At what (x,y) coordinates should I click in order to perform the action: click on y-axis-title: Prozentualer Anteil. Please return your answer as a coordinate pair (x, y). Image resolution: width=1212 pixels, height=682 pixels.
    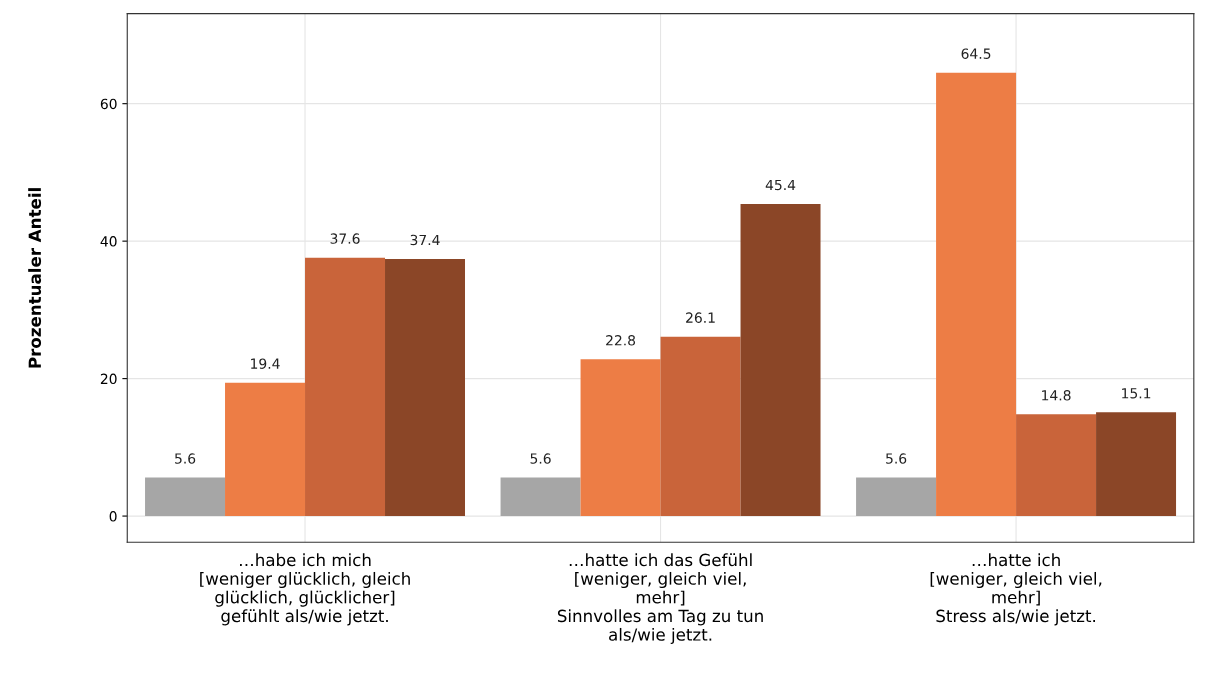
    Looking at the image, I should click on (35, 278).